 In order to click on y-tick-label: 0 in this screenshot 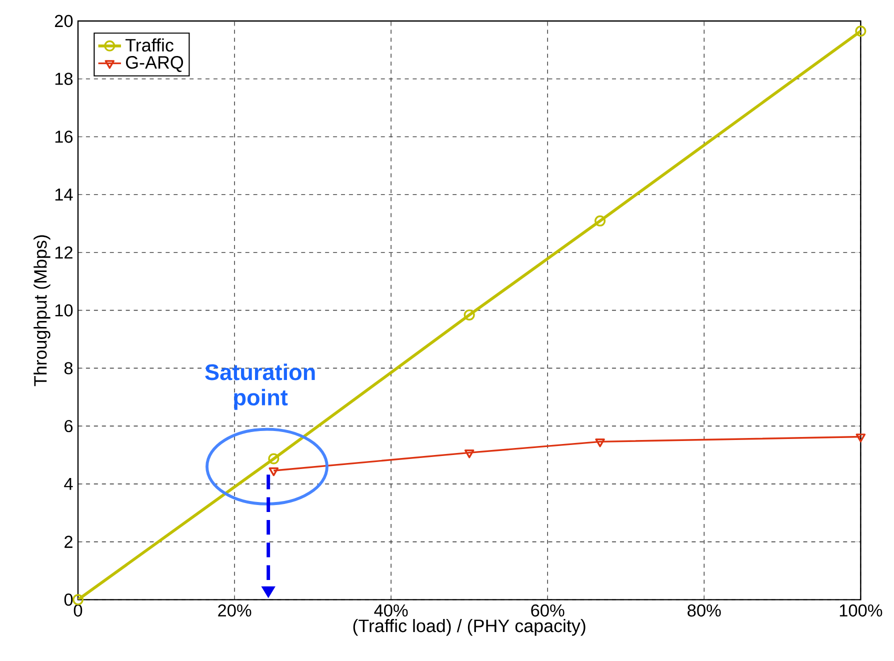, I will do `click(68, 600)`.